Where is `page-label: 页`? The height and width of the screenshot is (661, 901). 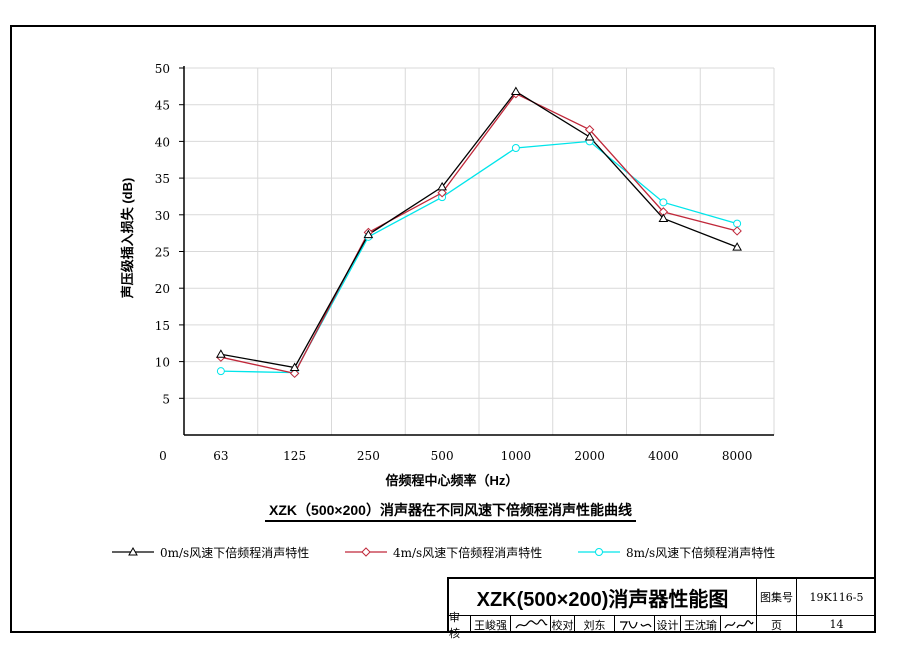
page-label: 页 is located at coordinates (777, 624).